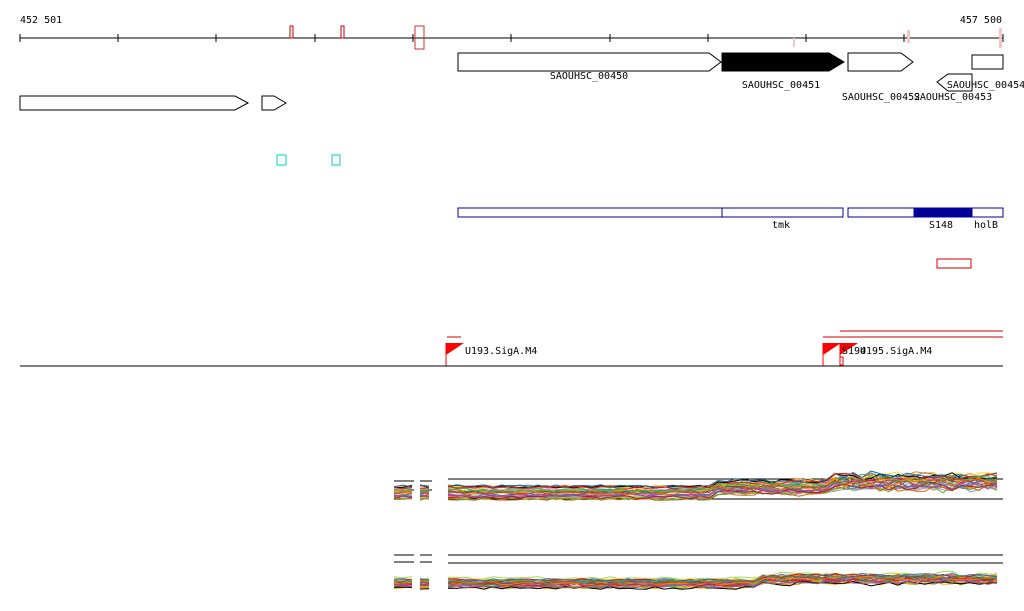 This screenshot has width=1024, height=611. Describe the element at coordinates (782, 212) in the screenshot. I see `feature-bar-tmk` at that location.